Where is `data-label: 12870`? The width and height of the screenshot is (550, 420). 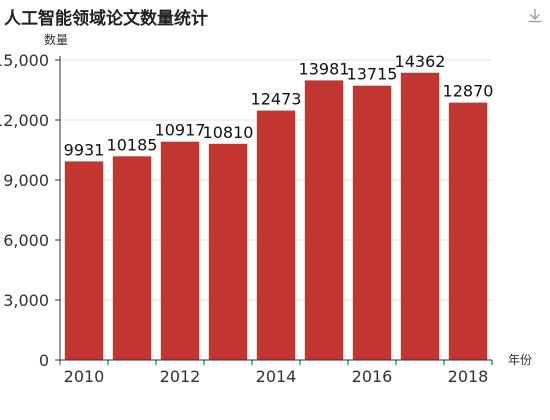
data-label: 12870 is located at coordinates (468, 91).